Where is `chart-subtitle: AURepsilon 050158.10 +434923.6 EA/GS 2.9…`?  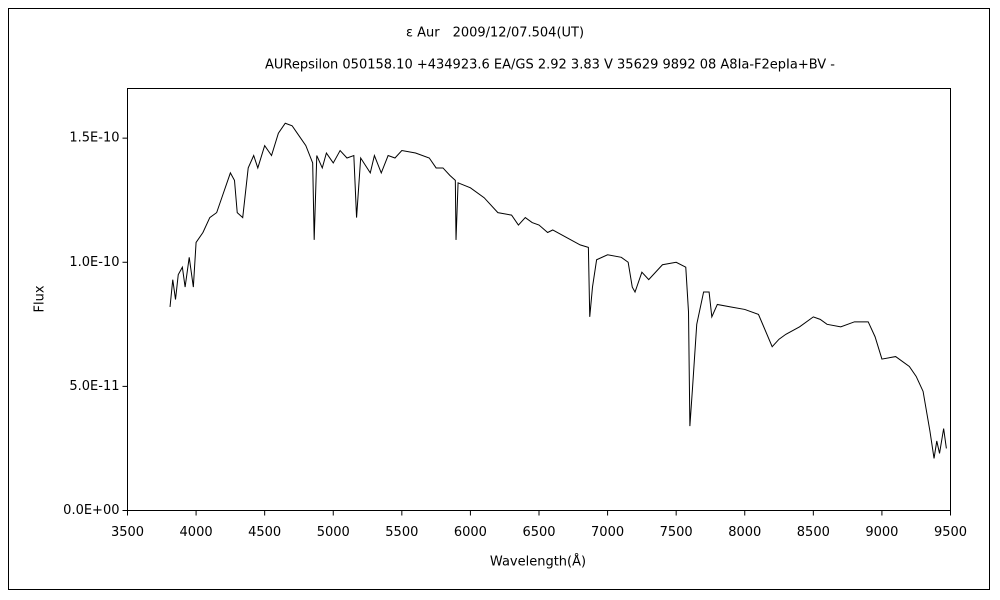 chart-subtitle: AURepsilon 050158.10 +434923.6 EA/GS 2.9… is located at coordinates (550, 65).